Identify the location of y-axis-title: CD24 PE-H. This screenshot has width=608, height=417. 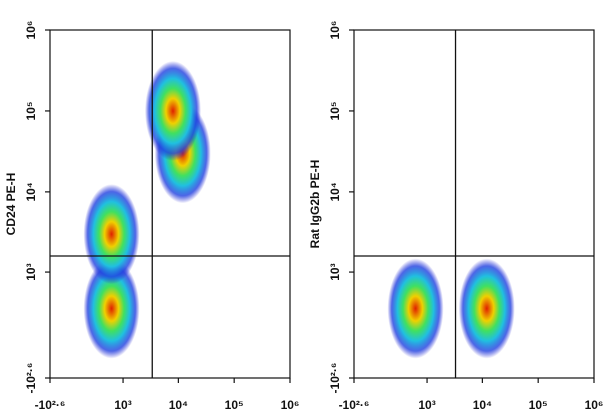
(11, 204).